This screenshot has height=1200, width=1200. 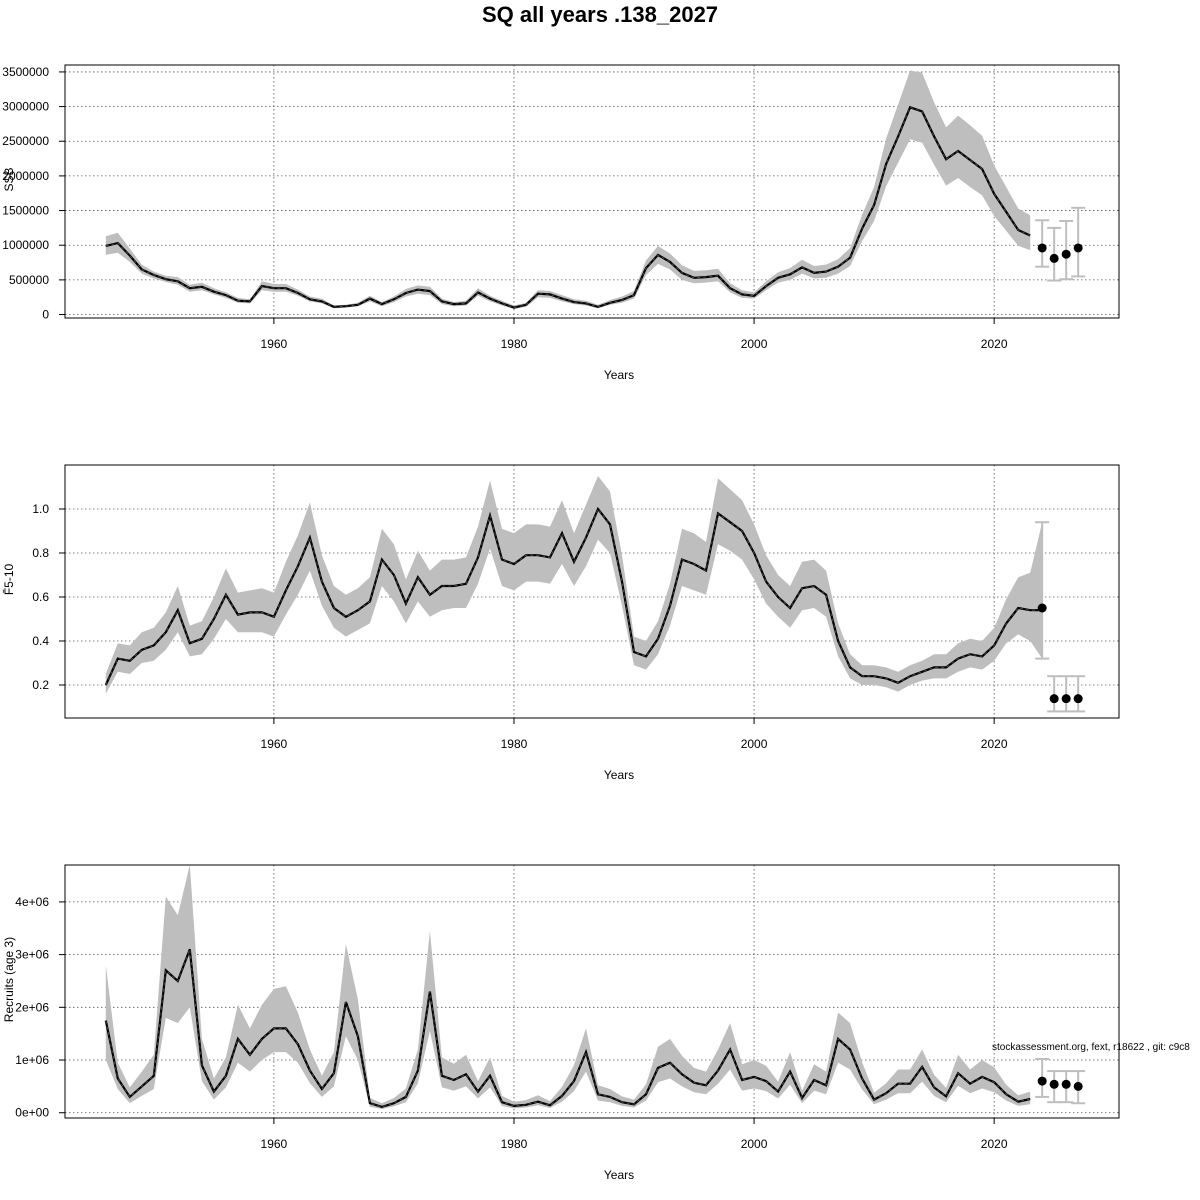 What do you see at coordinates (619, 375) in the screenshot?
I see `ssb-x-axis-label: Years` at bounding box center [619, 375].